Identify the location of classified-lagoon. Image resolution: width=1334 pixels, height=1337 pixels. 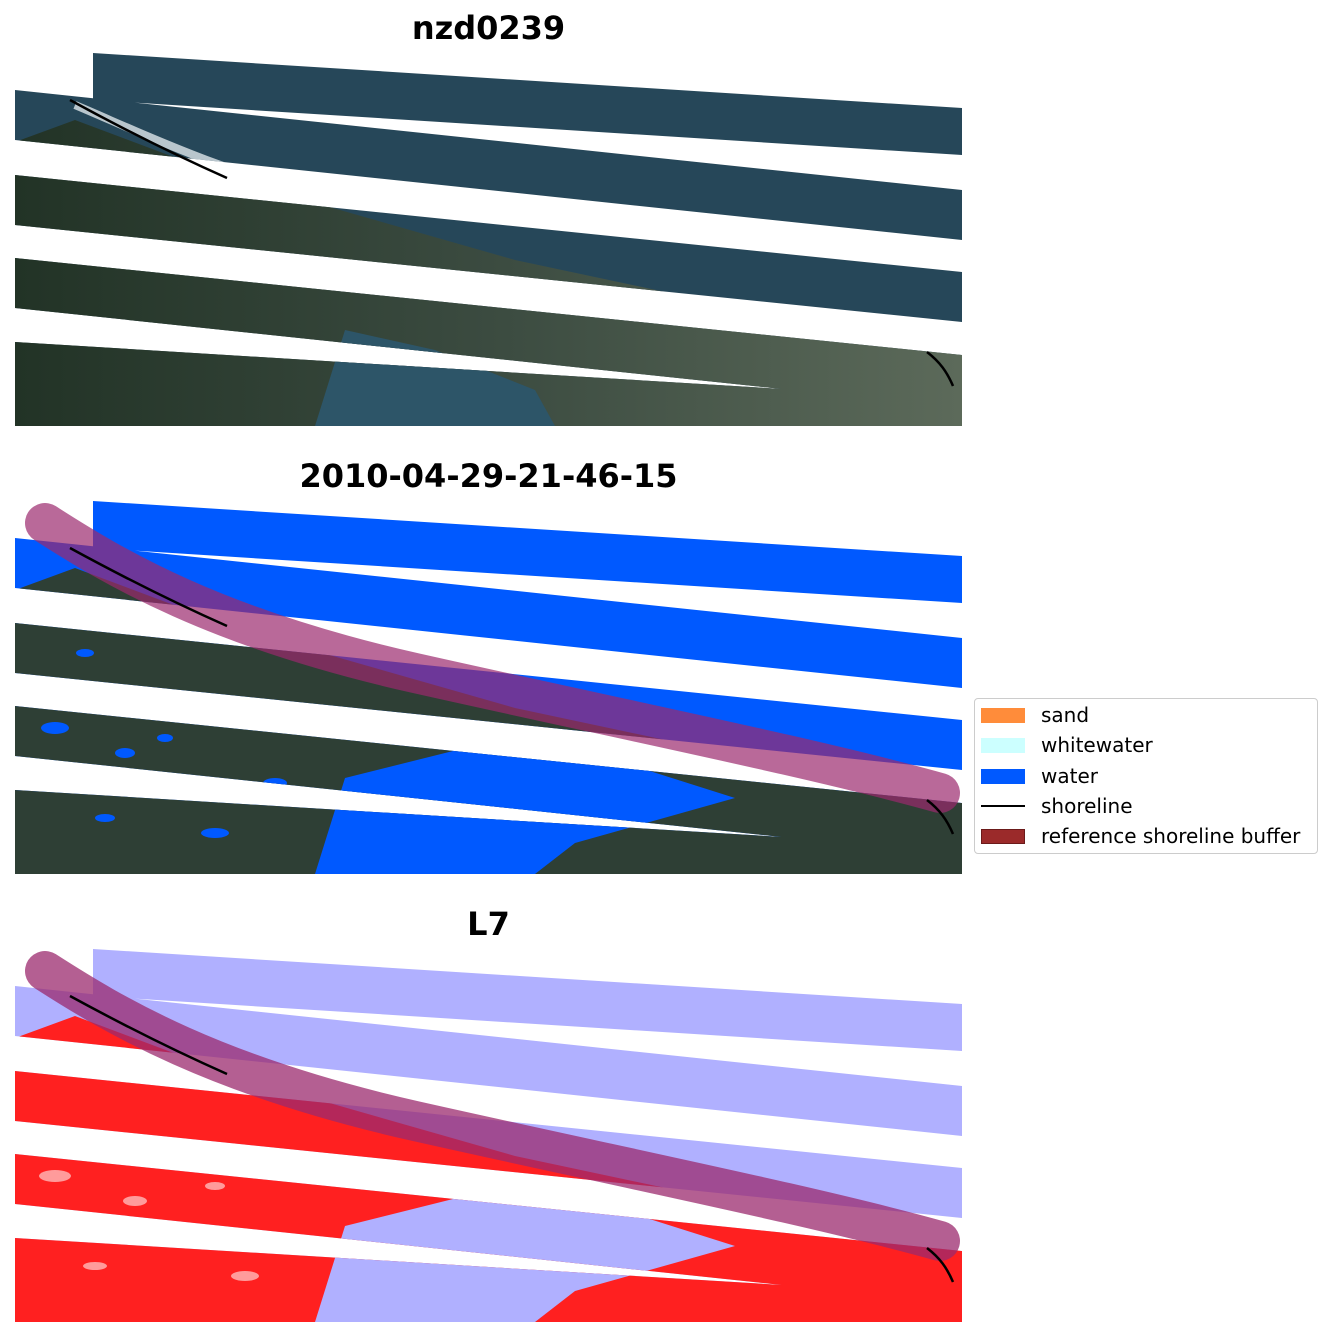
(525, 808).